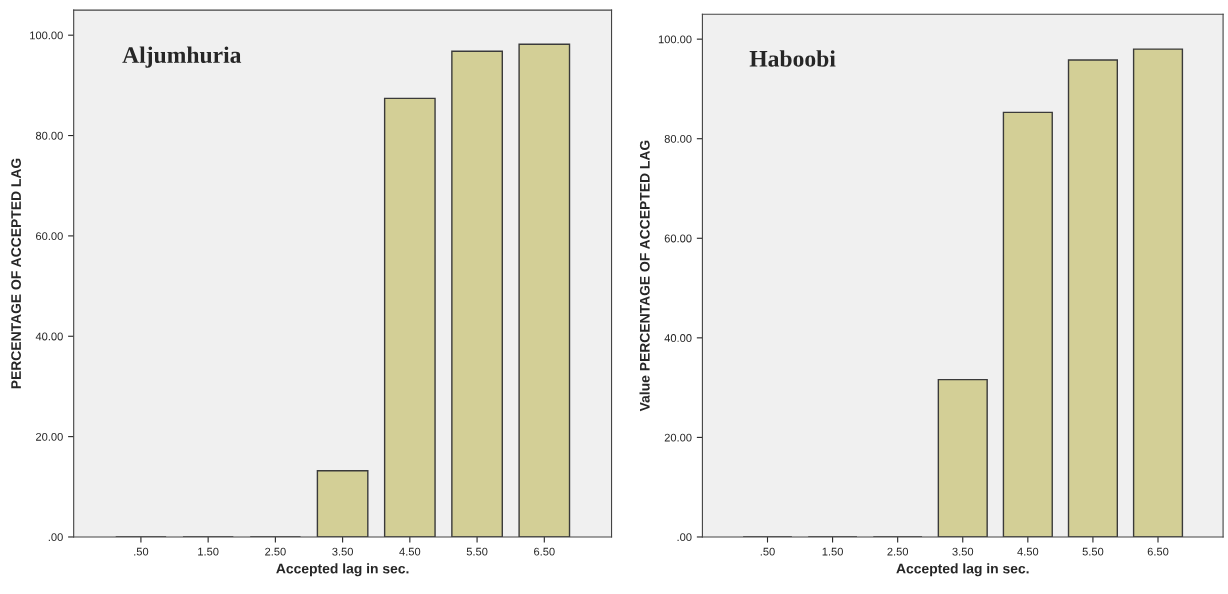 The width and height of the screenshot is (1228, 594). What do you see at coordinates (16, 273) in the screenshot?
I see `y-axis-title: PERCENTAGE OF ACCEPTED LAG` at bounding box center [16, 273].